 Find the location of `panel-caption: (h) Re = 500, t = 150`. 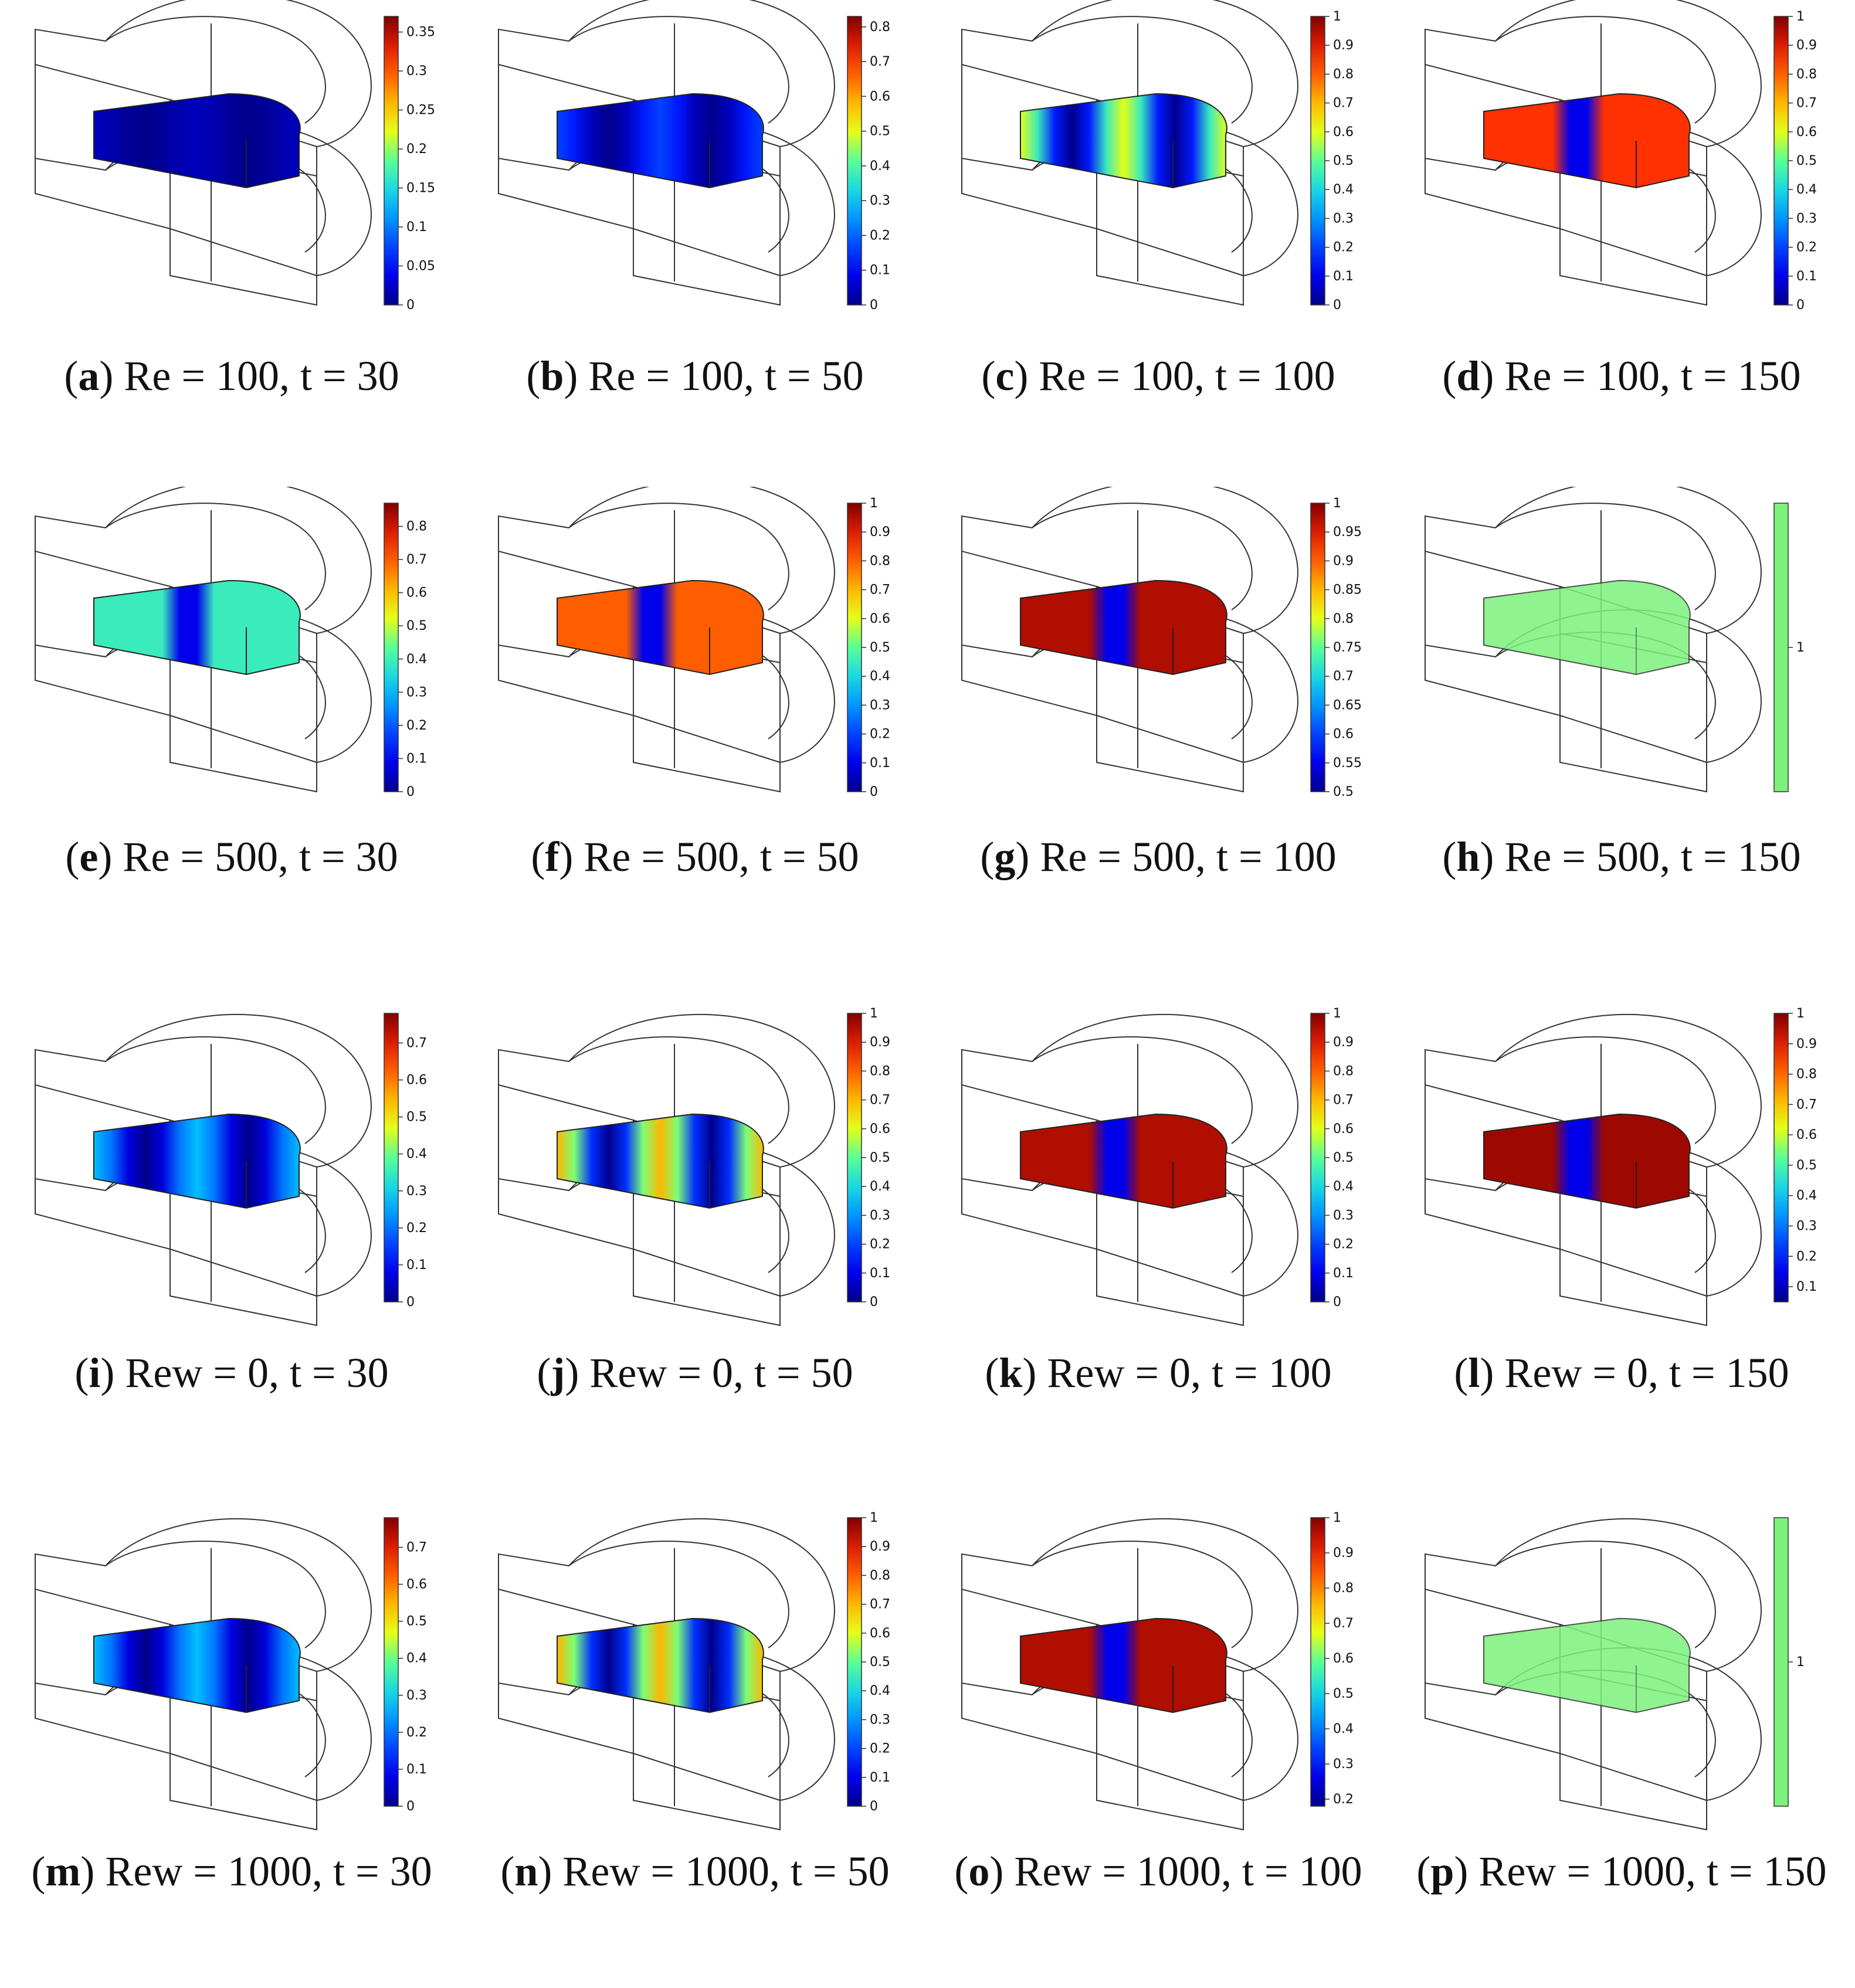

panel-caption: (h) Re = 500, t = 150 is located at coordinates (1621, 856).